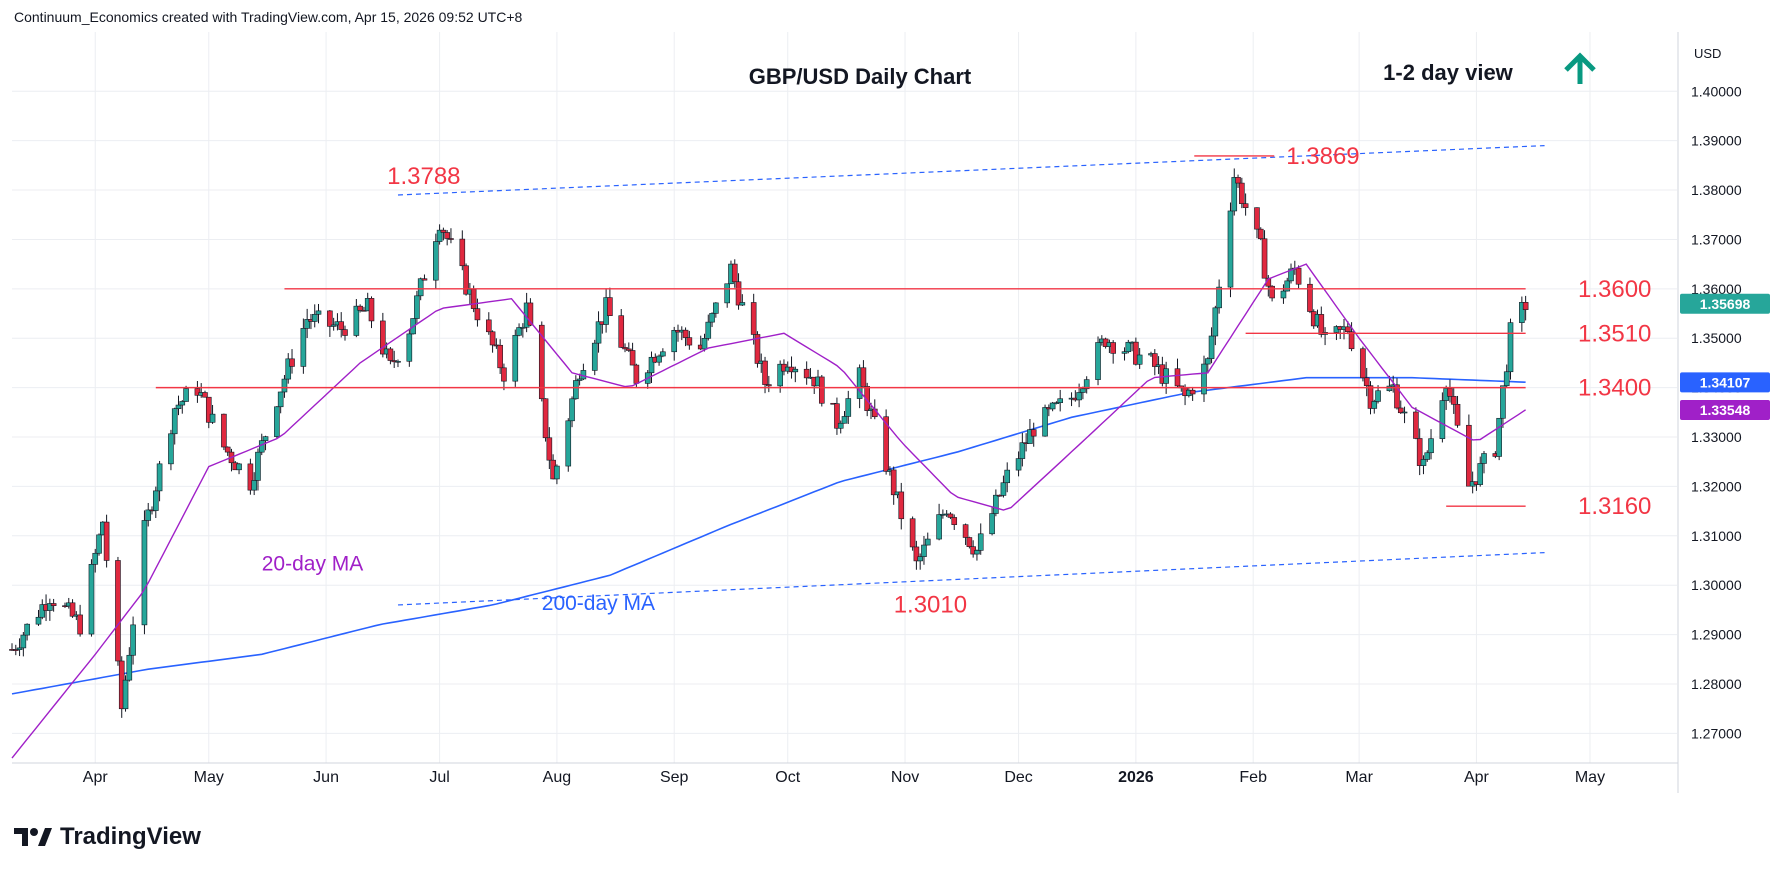  Describe the element at coordinates (1716, 585) in the screenshot. I see `y-tick-label: 1.30000` at that location.